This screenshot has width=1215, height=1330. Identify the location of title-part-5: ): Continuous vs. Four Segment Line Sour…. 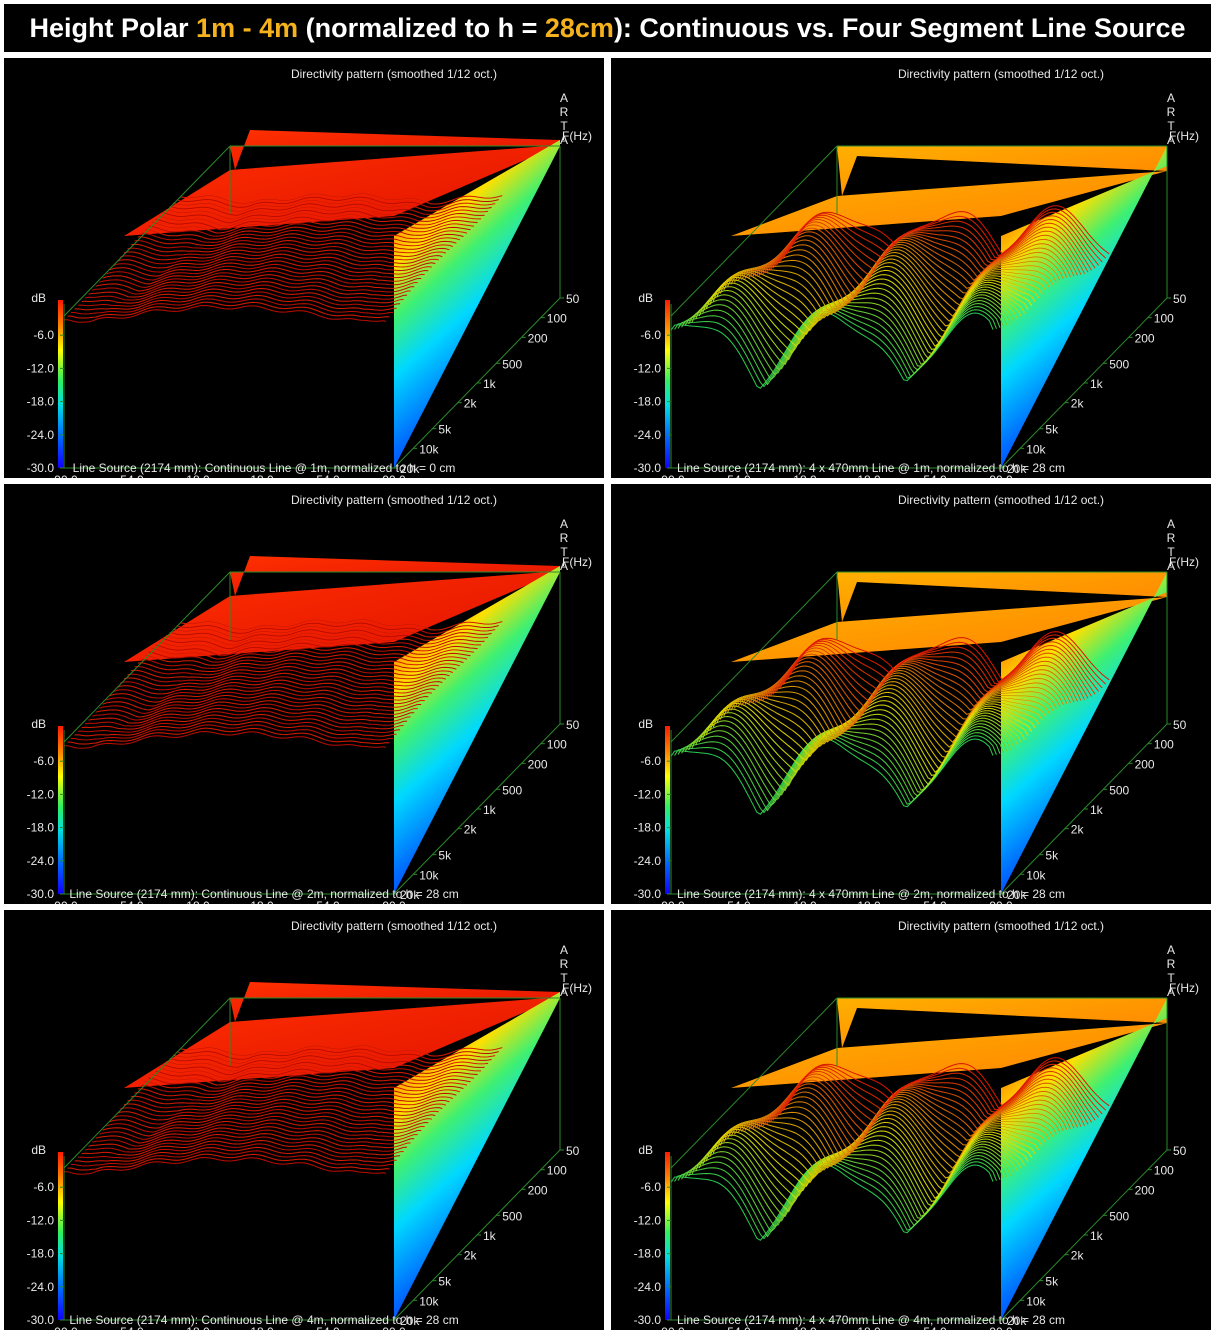
(899, 28).